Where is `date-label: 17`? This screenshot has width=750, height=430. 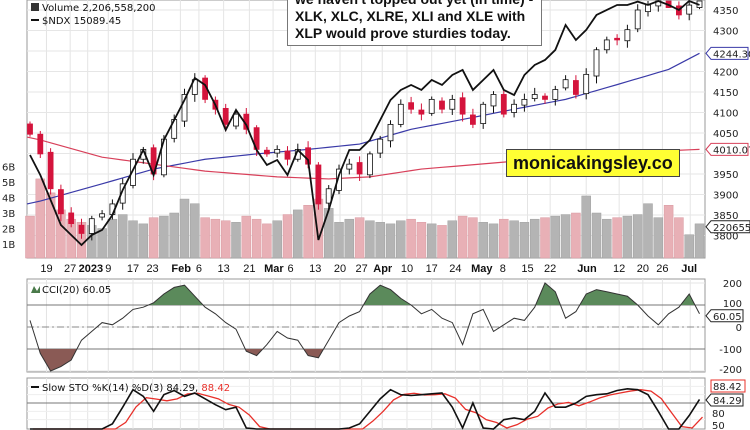 date-label: 17 is located at coordinates (133, 269).